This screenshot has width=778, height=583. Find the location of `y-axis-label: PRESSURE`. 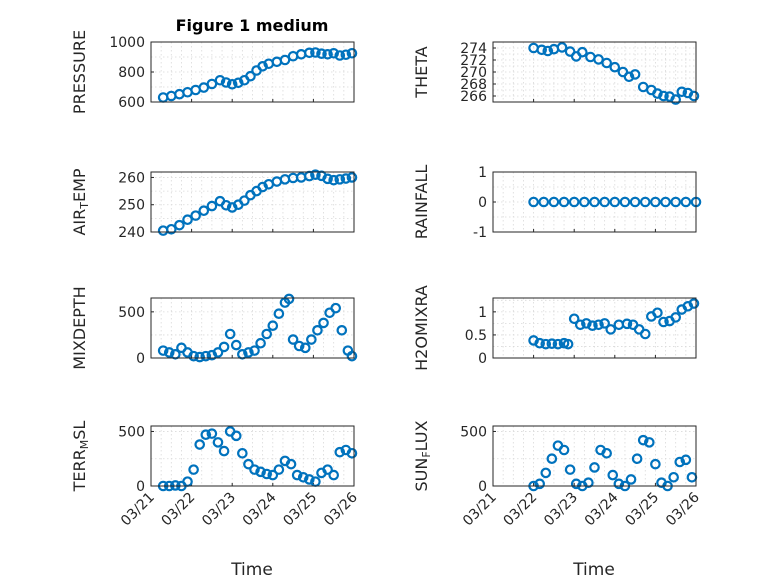

y-axis-label: PRESSURE is located at coordinates (79, 72).